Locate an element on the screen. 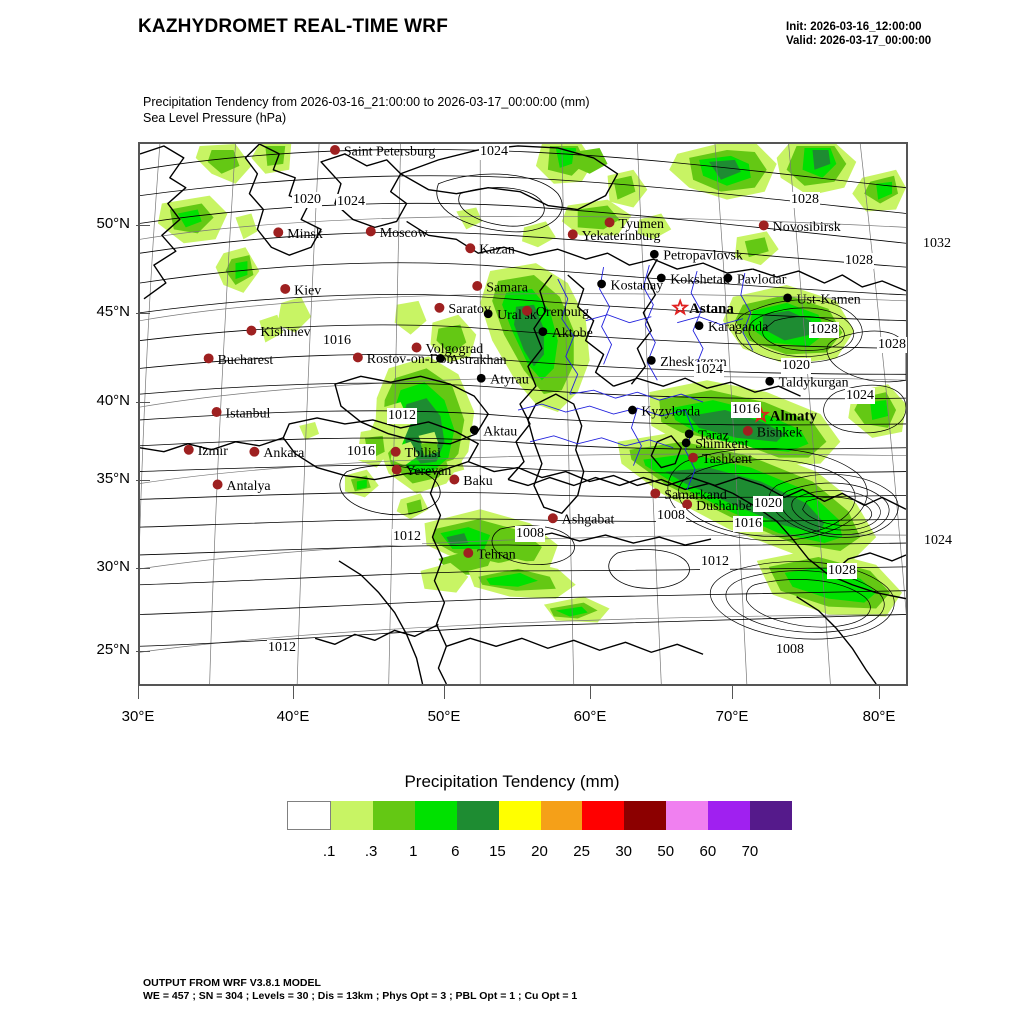  city-marker: Taldykurgan is located at coordinates (807, 383).